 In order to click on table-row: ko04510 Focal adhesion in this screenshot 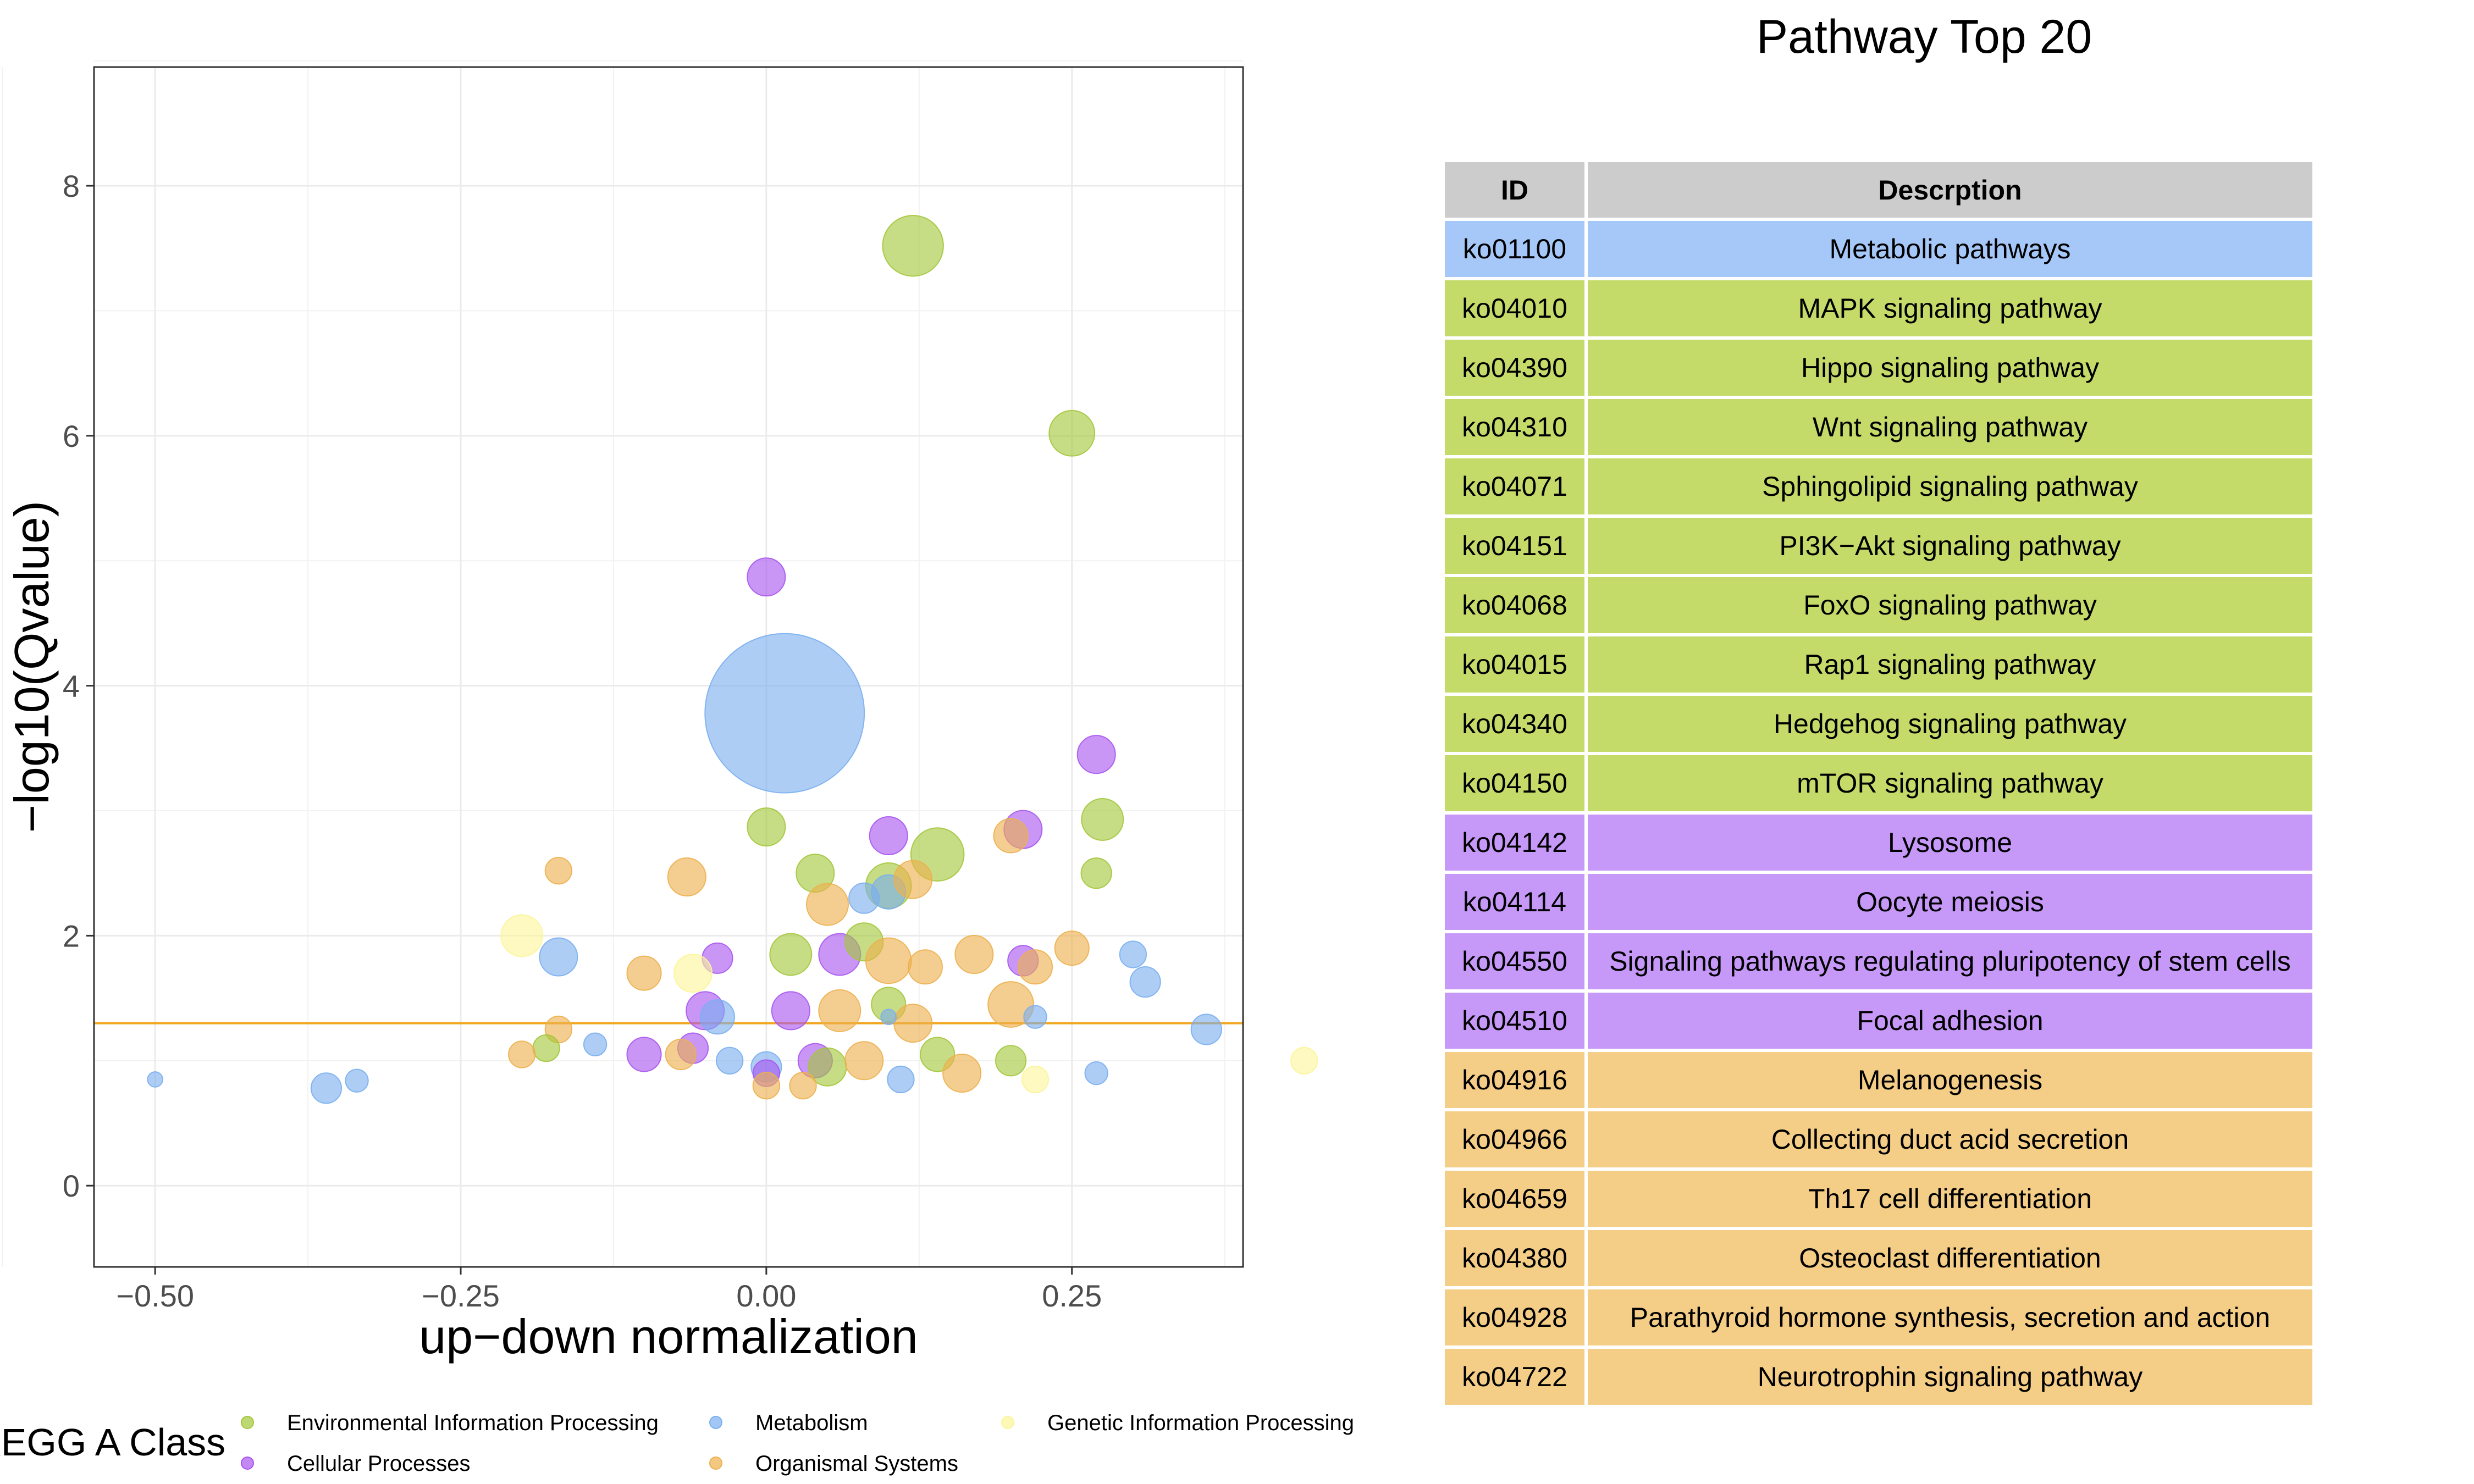, I will do `click(1878, 1021)`.